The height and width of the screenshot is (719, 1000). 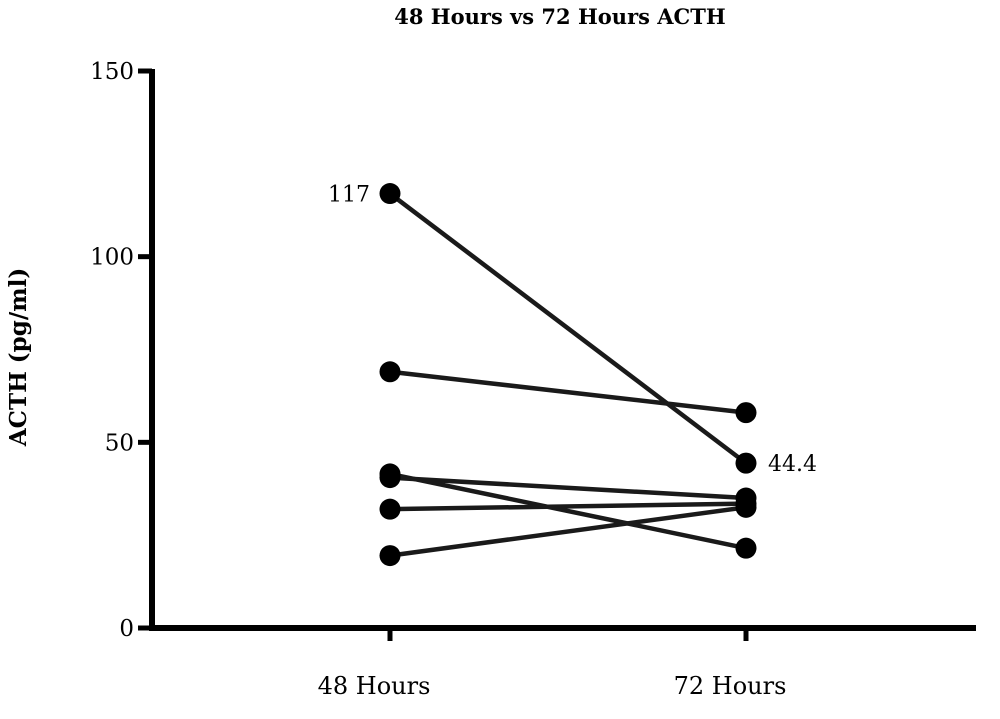 What do you see at coordinates (112, 258) in the screenshot?
I see `y-tick-label: 100` at bounding box center [112, 258].